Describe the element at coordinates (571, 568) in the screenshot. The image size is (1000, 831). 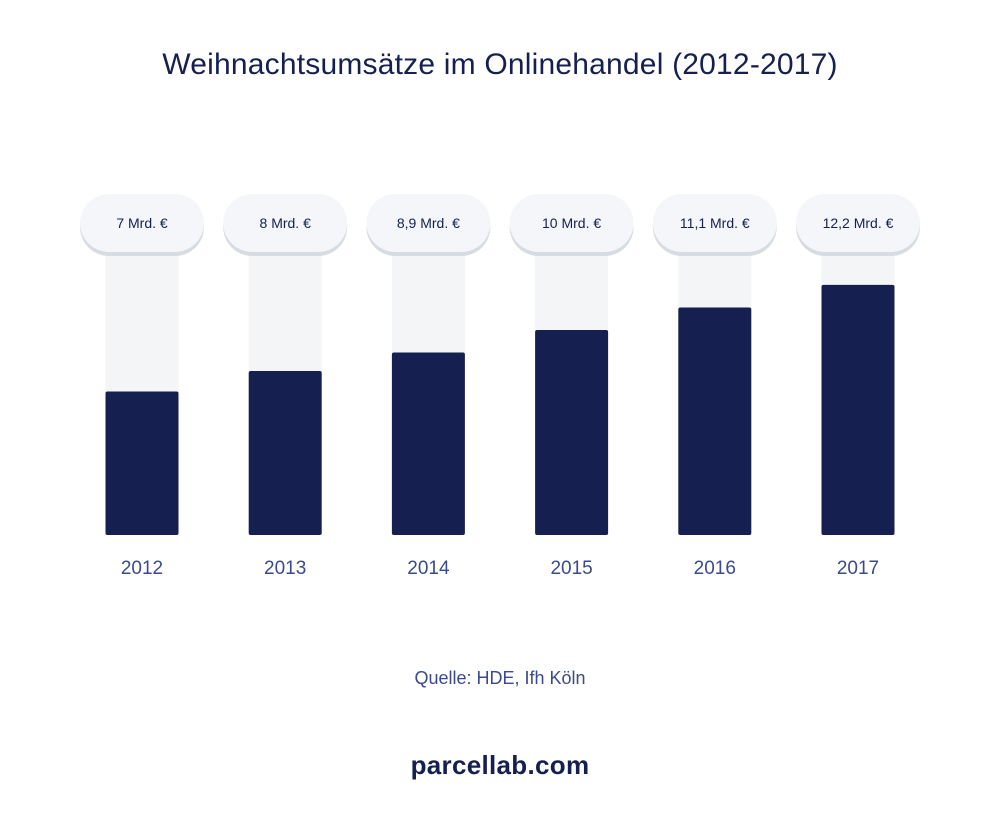
I see `x-tick-label-2015: 2015` at that location.